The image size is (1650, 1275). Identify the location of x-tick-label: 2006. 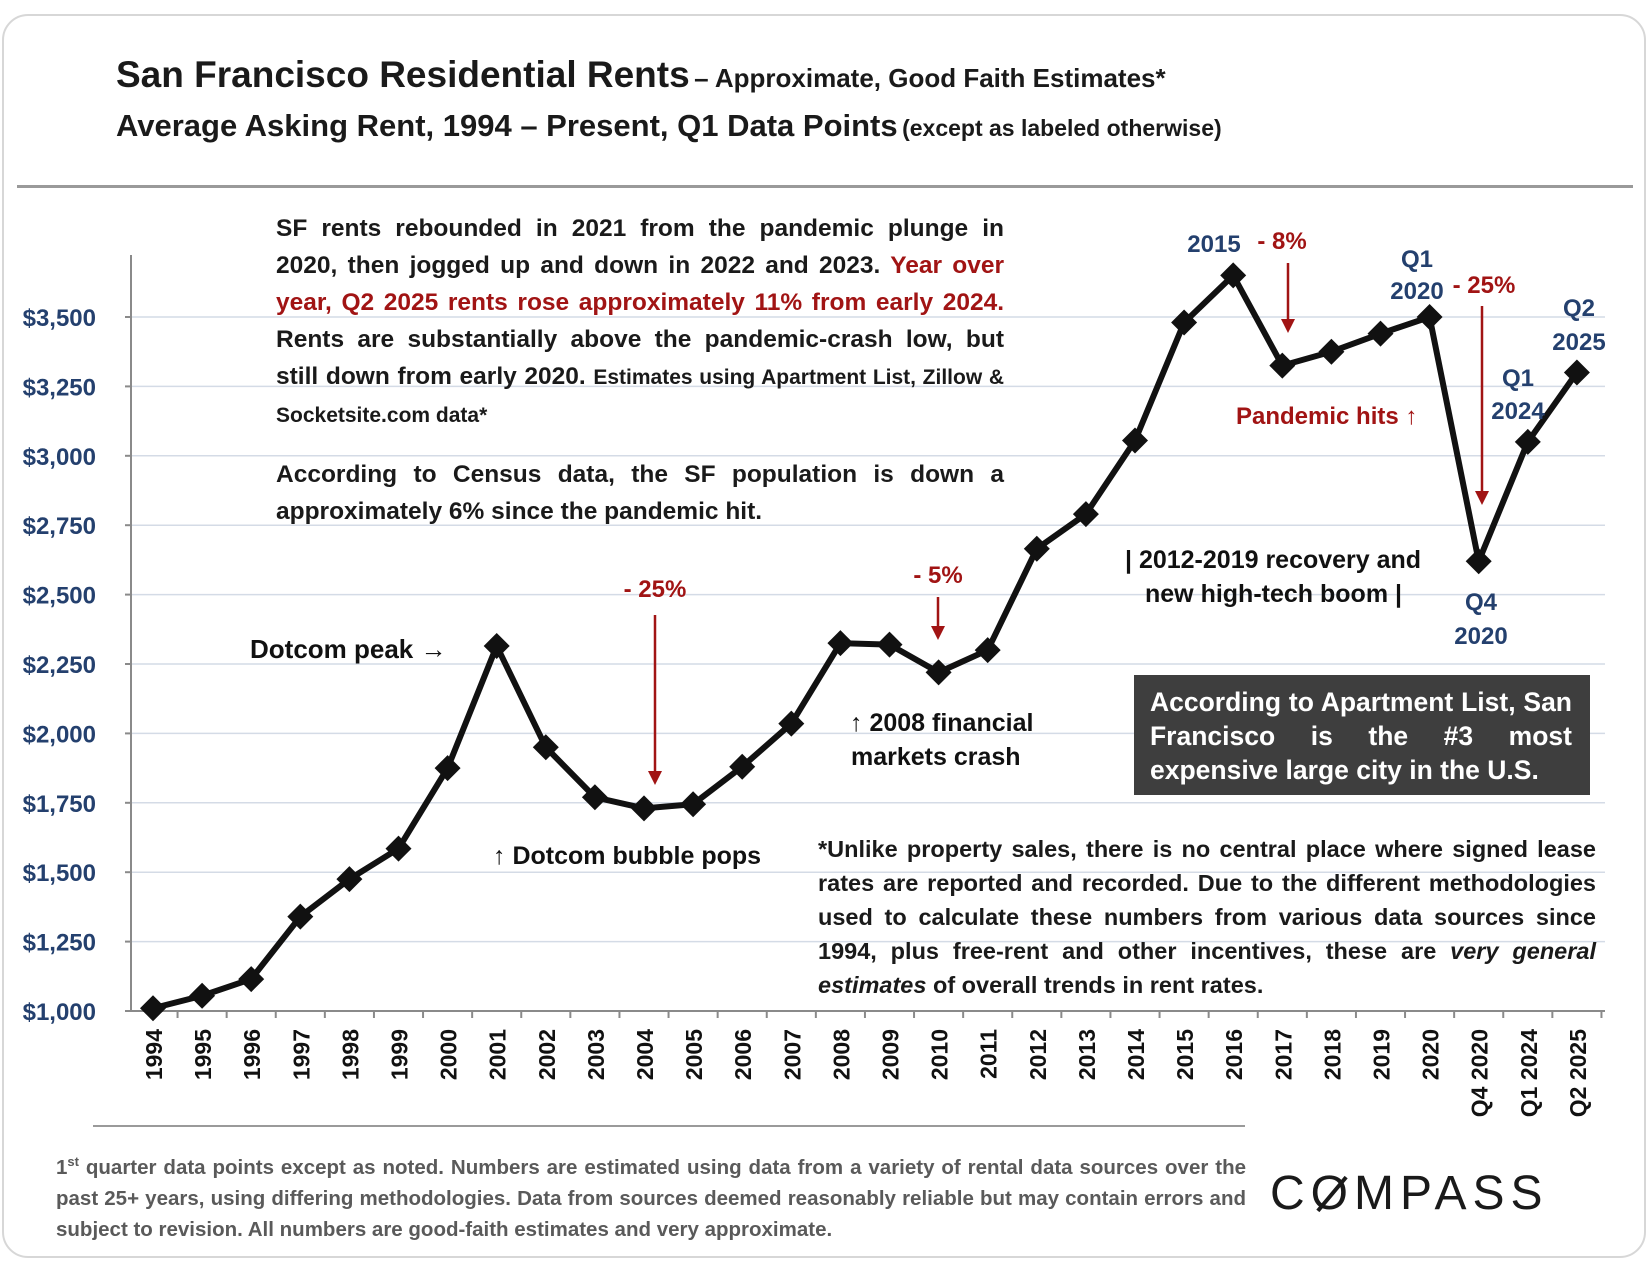
(743, 1054).